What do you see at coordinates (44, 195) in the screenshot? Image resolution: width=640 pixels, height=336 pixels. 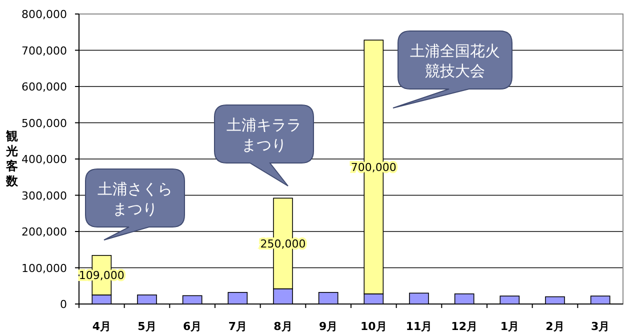 I see `y-tick-label: 300,000` at bounding box center [44, 195].